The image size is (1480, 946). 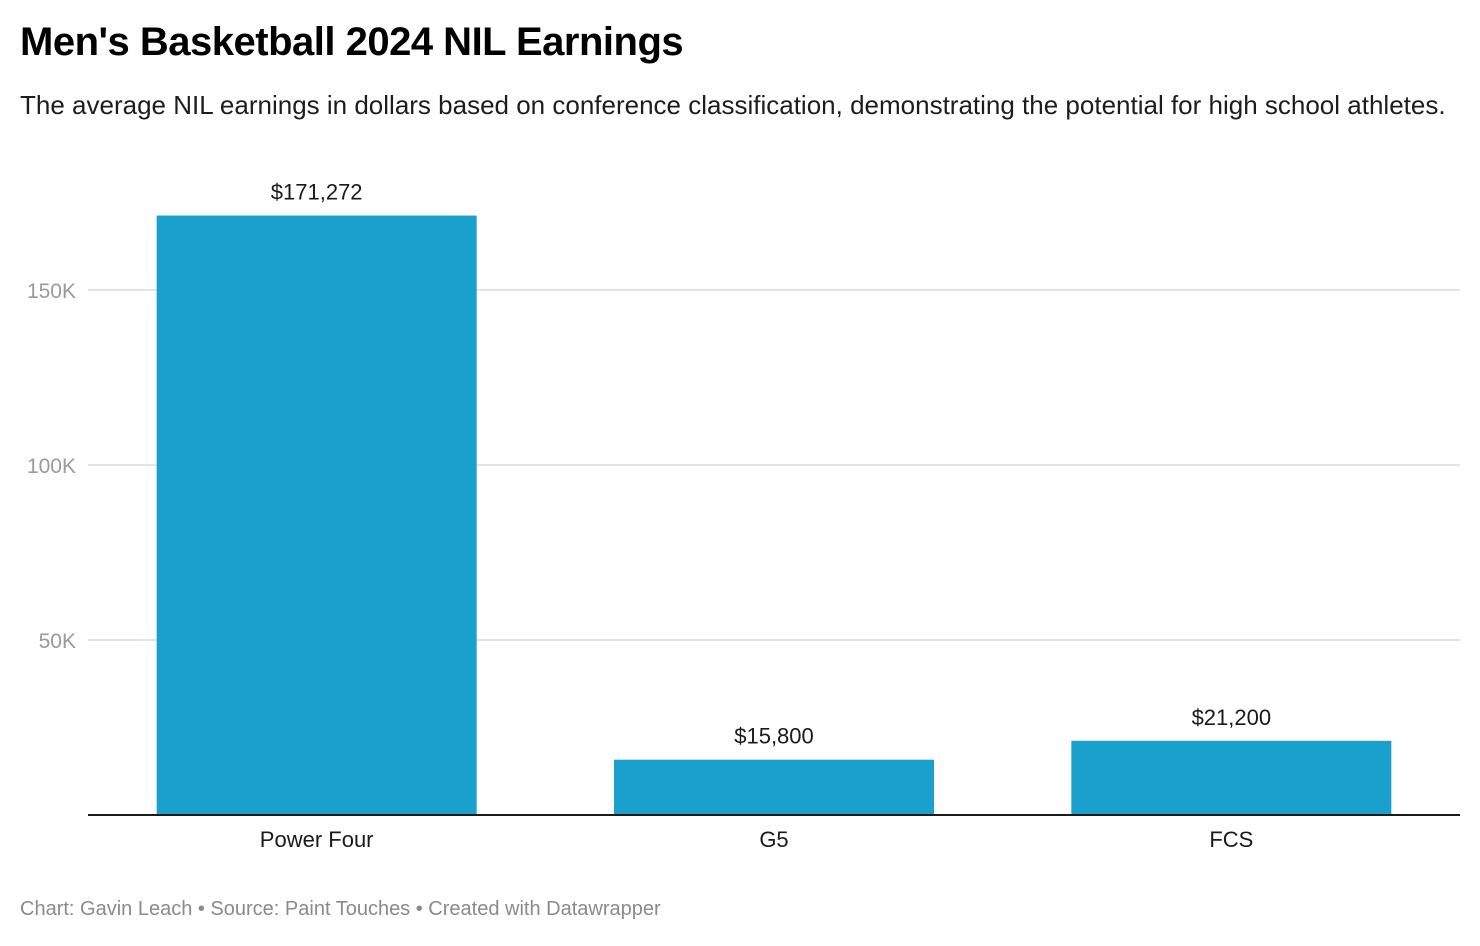 I want to click on x-category-label: Power Four, so click(x=317, y=839).